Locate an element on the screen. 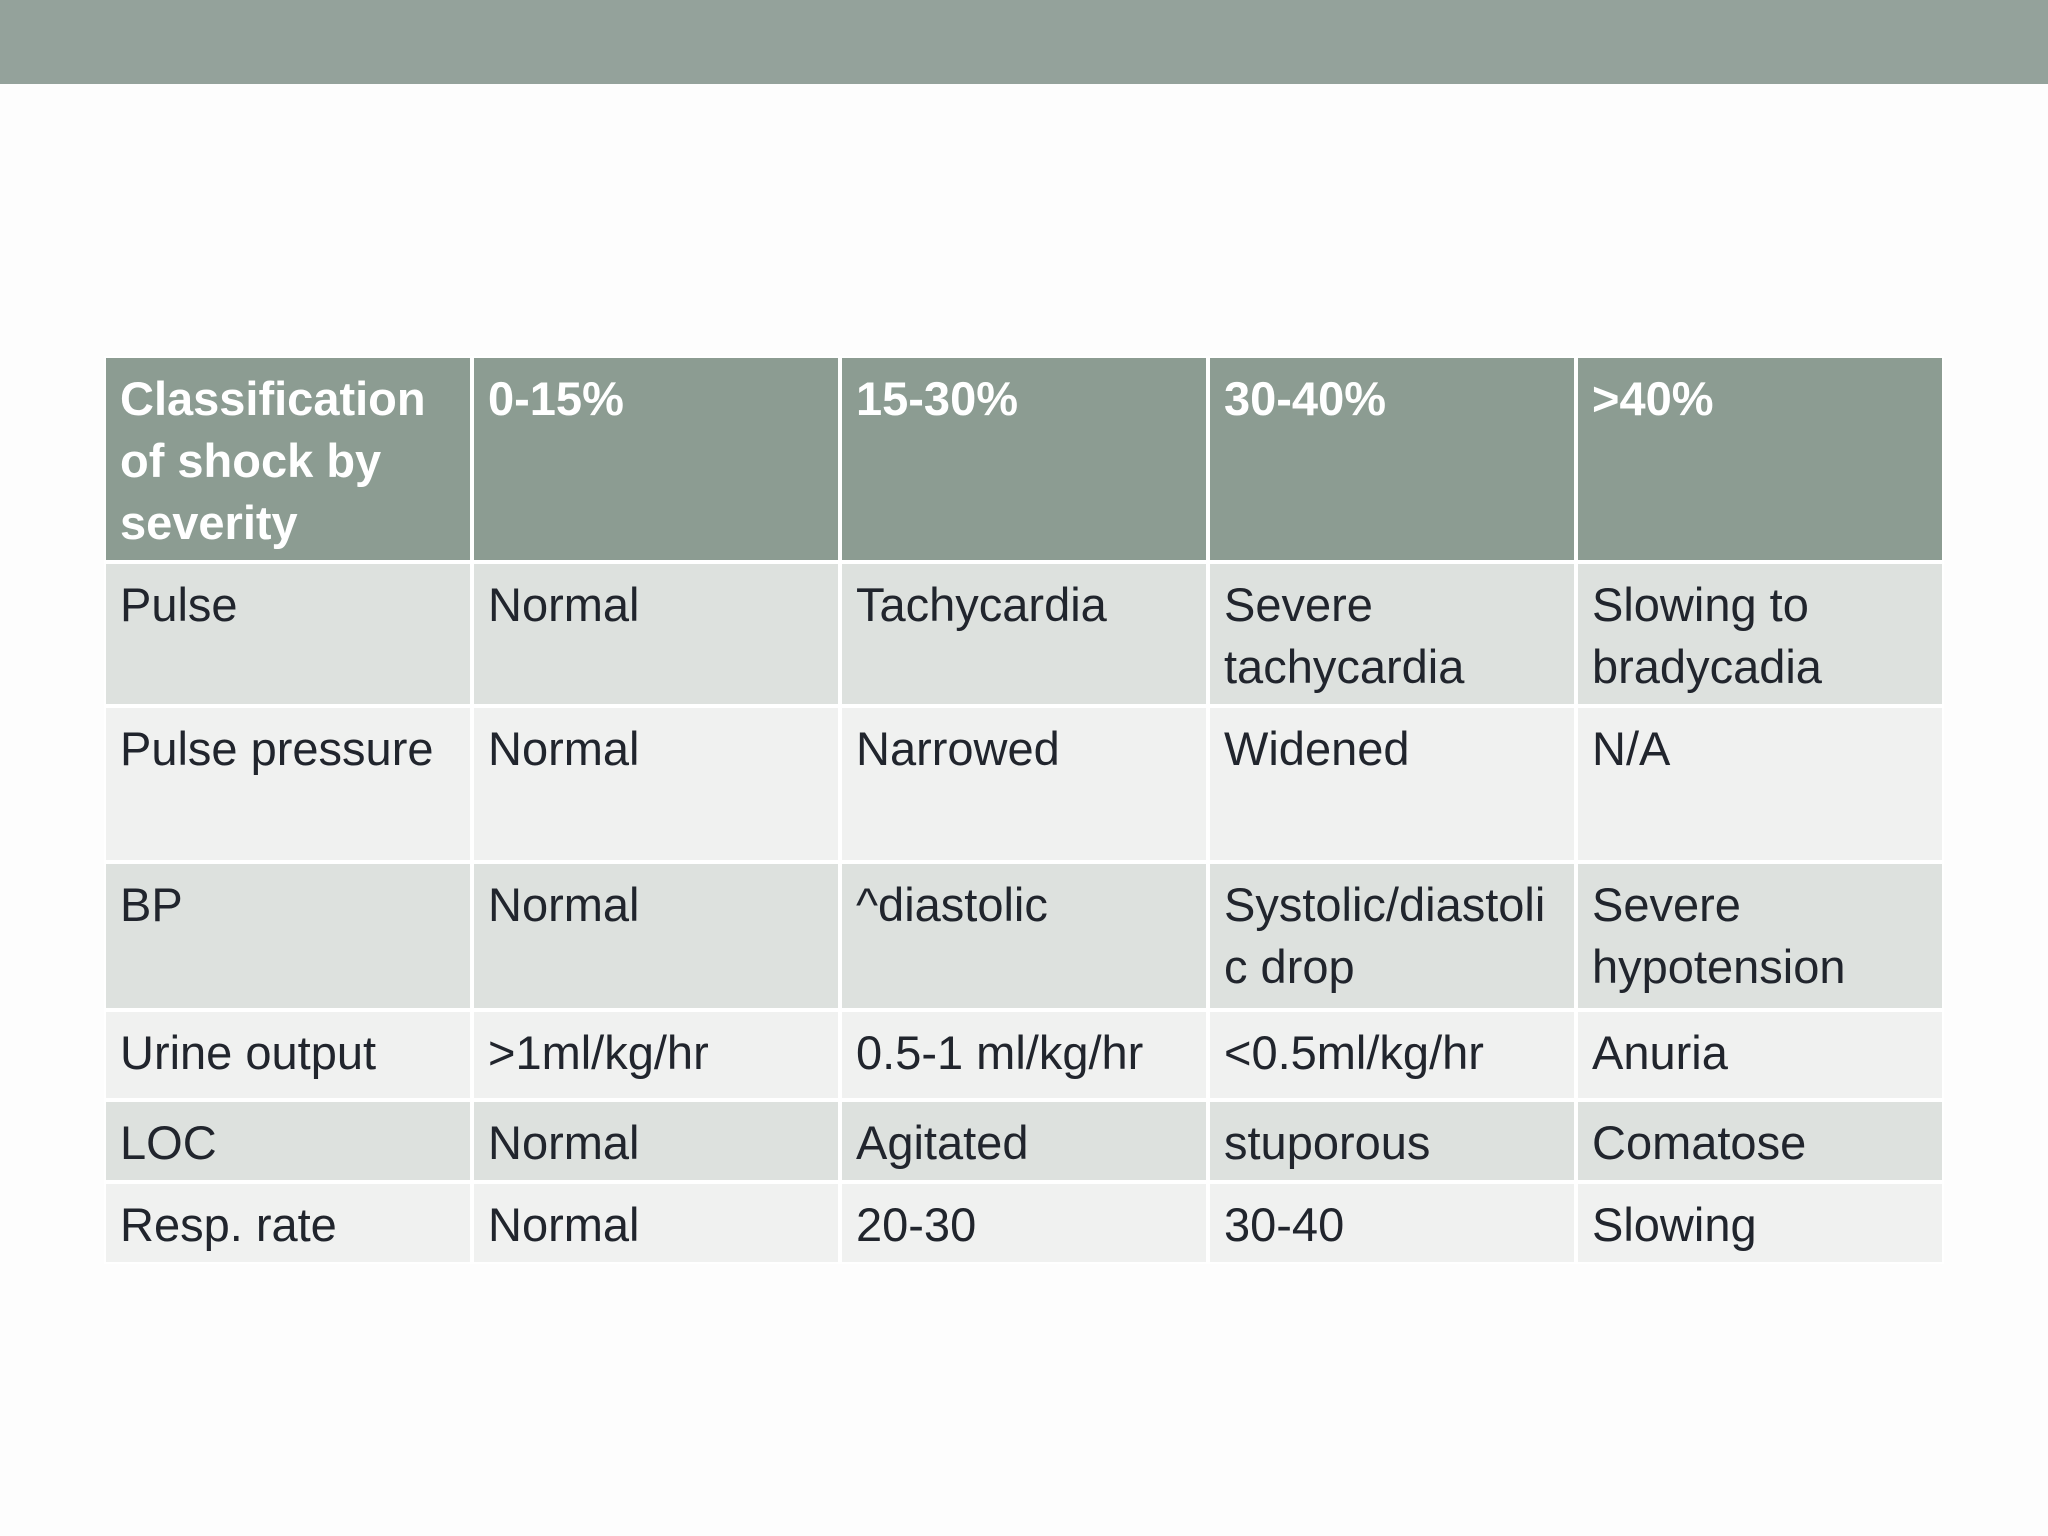  table-header-cell: 15-30% is located at coordinates (1024, 459).